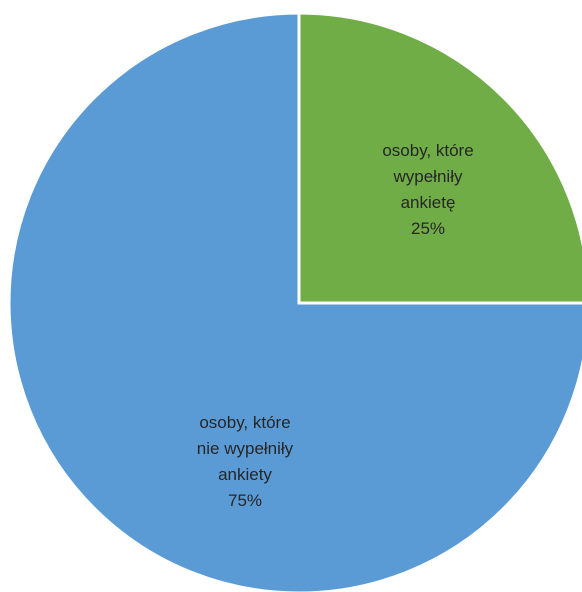 The image size is (582, 592). What do you see at coordinates (428, 176) in the screenshot?
I see `slice-label-line: wypełniły` at bounding box center [428, 176].